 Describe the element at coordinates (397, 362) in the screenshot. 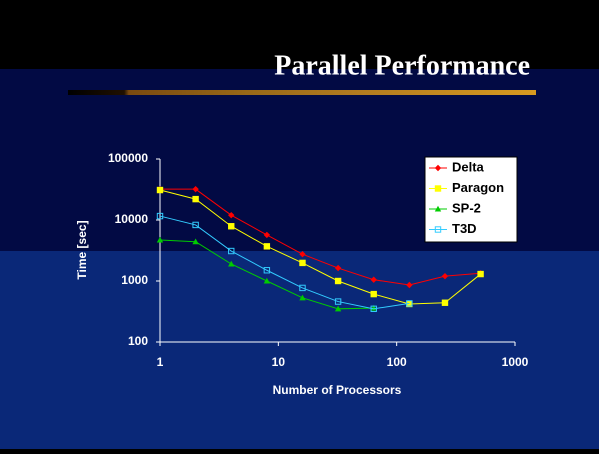

I see `x-tick-label: 100` at that location.